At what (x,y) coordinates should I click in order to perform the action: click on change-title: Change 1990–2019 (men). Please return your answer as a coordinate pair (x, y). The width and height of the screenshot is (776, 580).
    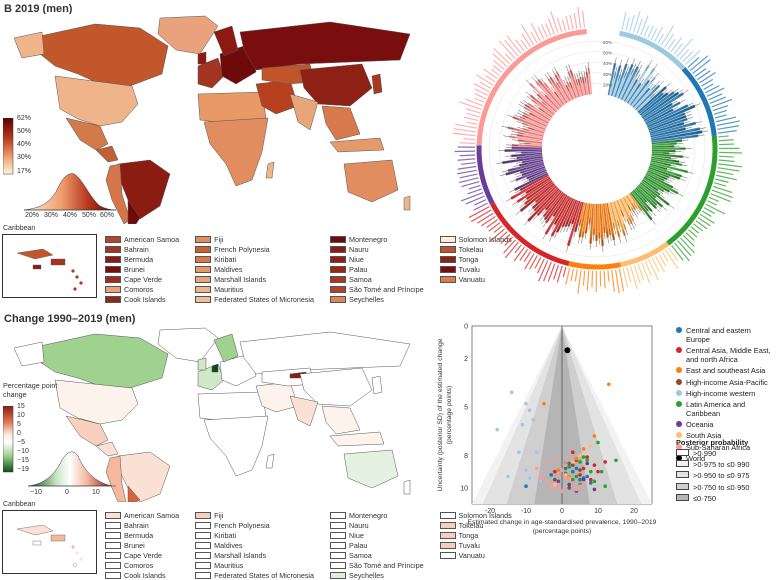
    Looking at the image, I should click on (69, 319).